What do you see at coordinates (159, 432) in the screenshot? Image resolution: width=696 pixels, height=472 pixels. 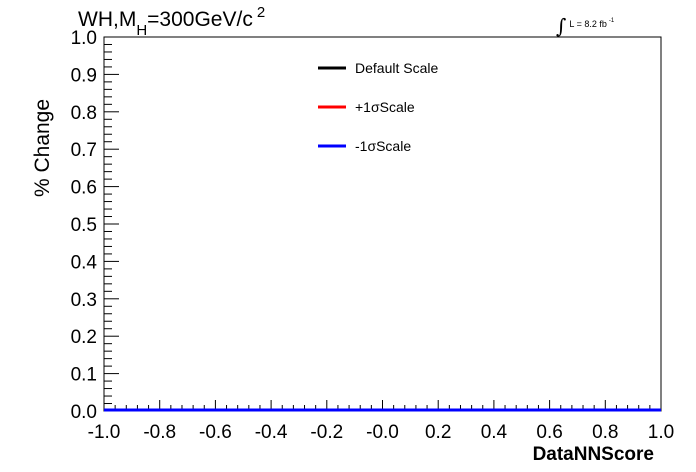 I see `x-tick-label: -0.8` at bounding box center [159, 432].